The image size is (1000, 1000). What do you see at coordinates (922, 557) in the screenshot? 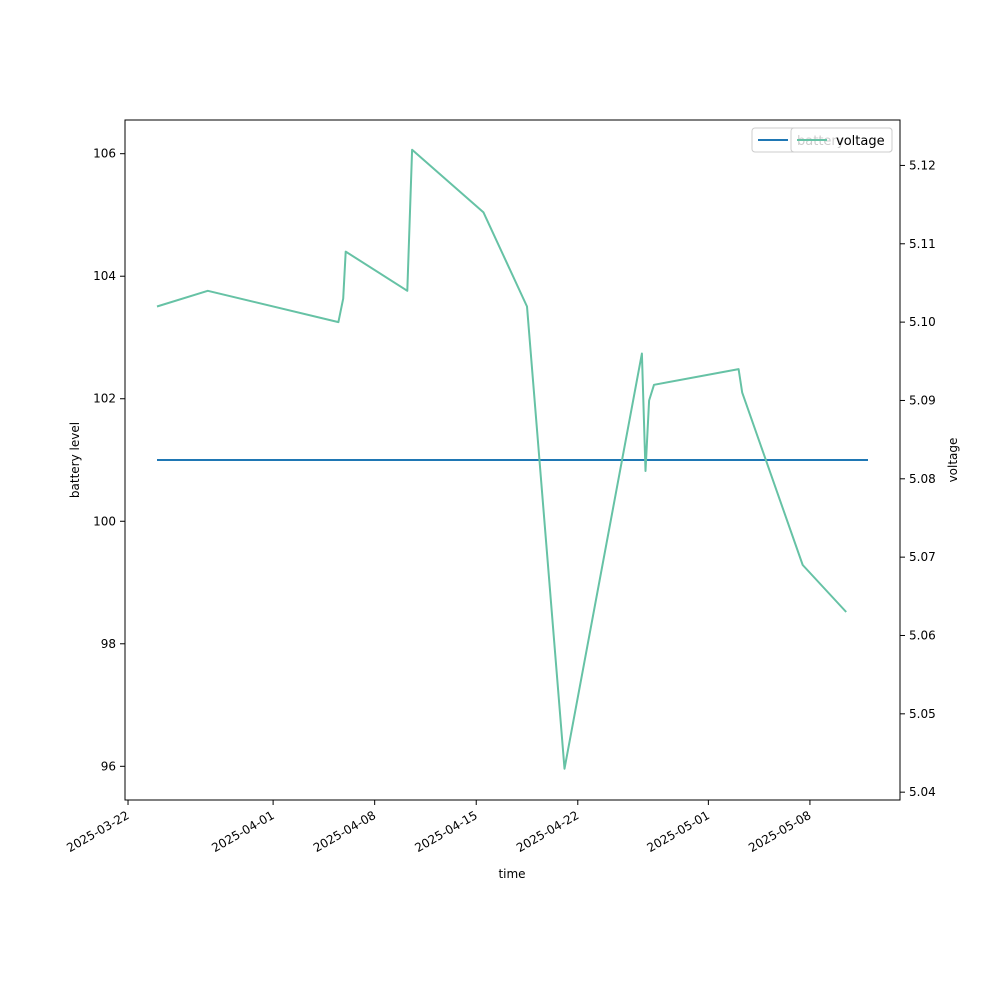
I see `y-right-tick-label: 5.07` at bounding box center [922, 557].